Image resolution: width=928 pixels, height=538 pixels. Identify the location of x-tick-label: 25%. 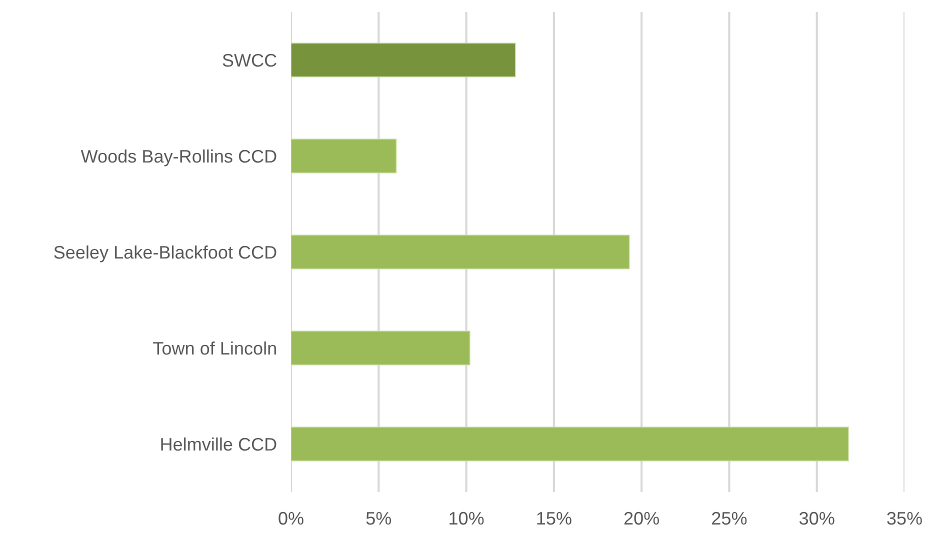
(729, 518).